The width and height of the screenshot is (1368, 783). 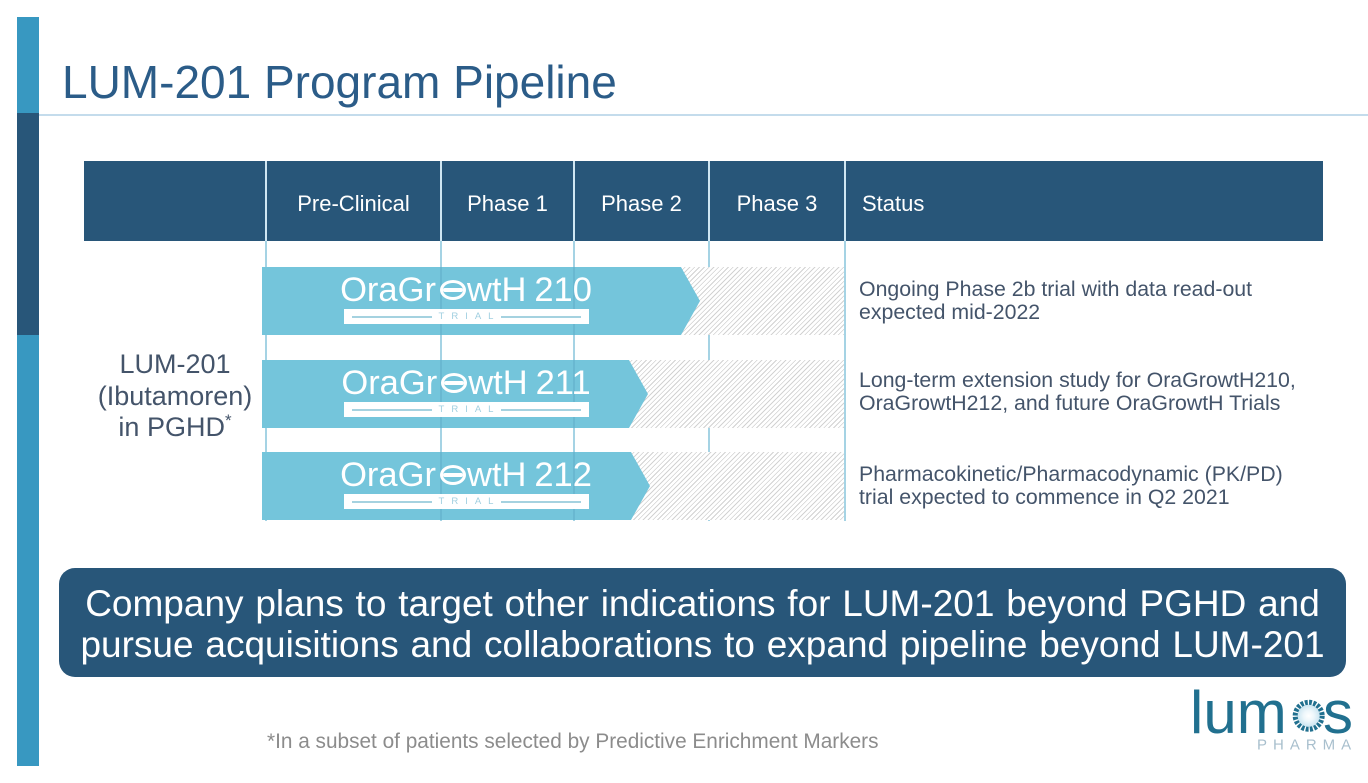 I want to click on svg-text: PHARMA, so click(x=1307, y=745).